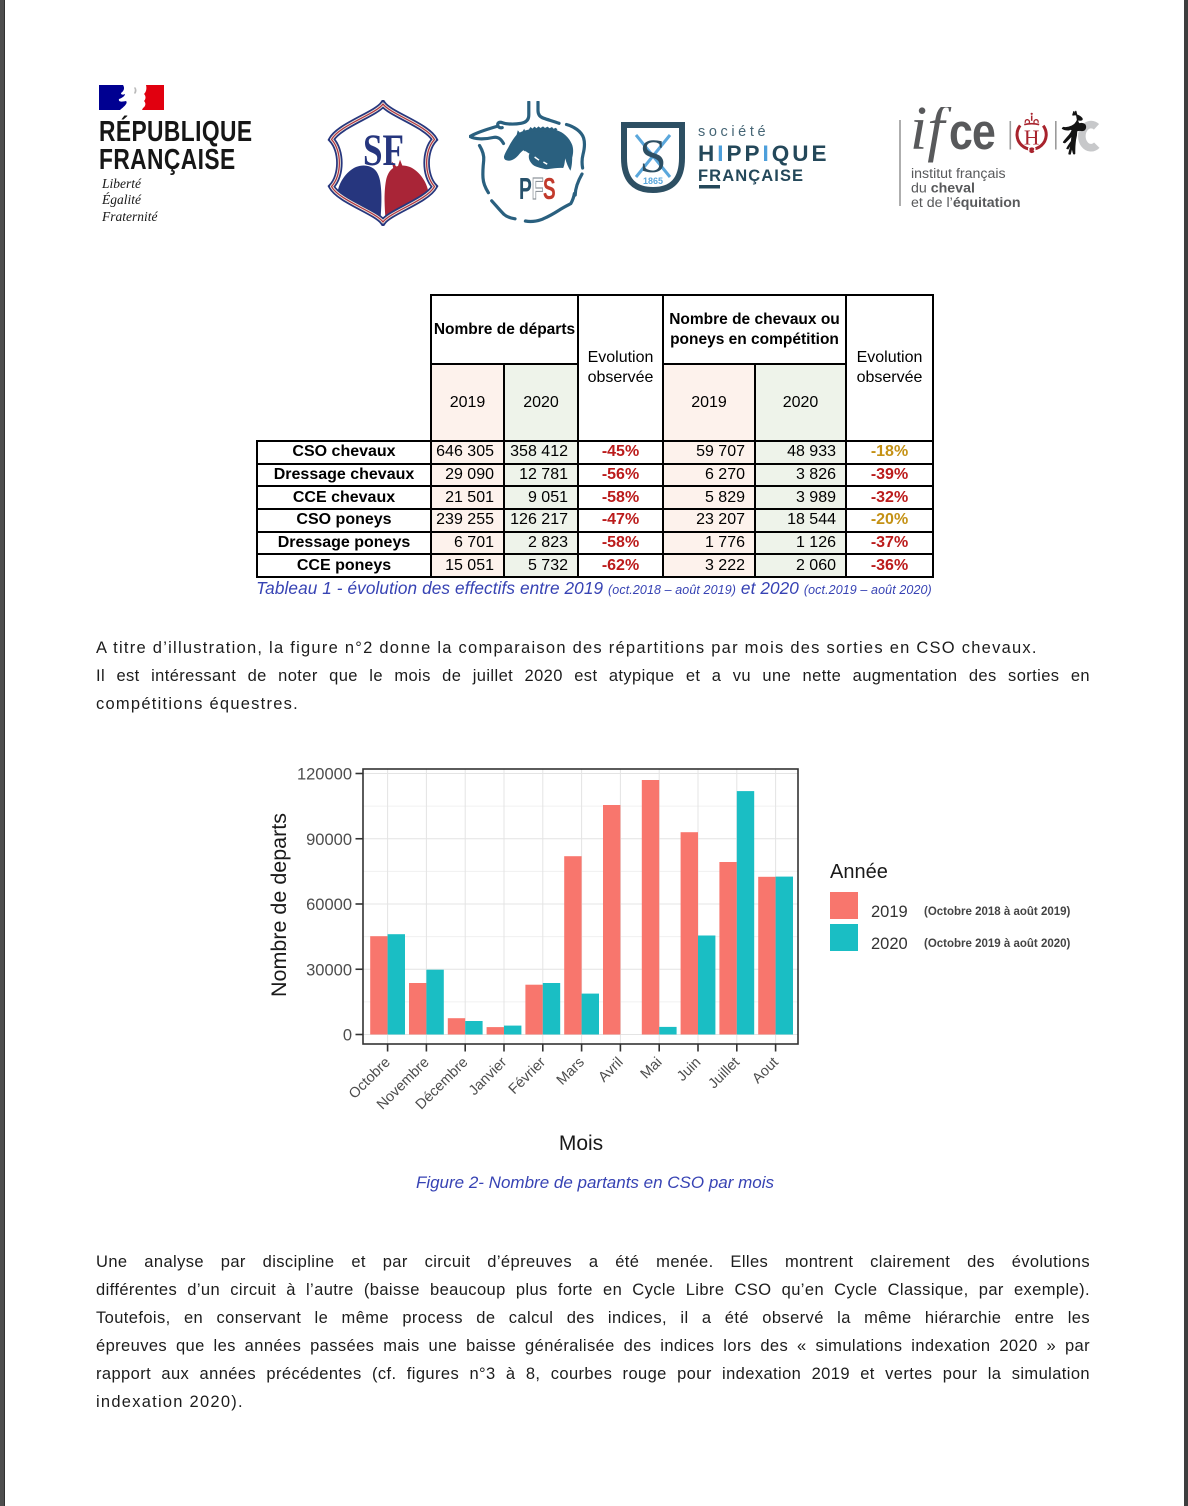  I want to click on svg-text: Janvier, so click(488, 1076).